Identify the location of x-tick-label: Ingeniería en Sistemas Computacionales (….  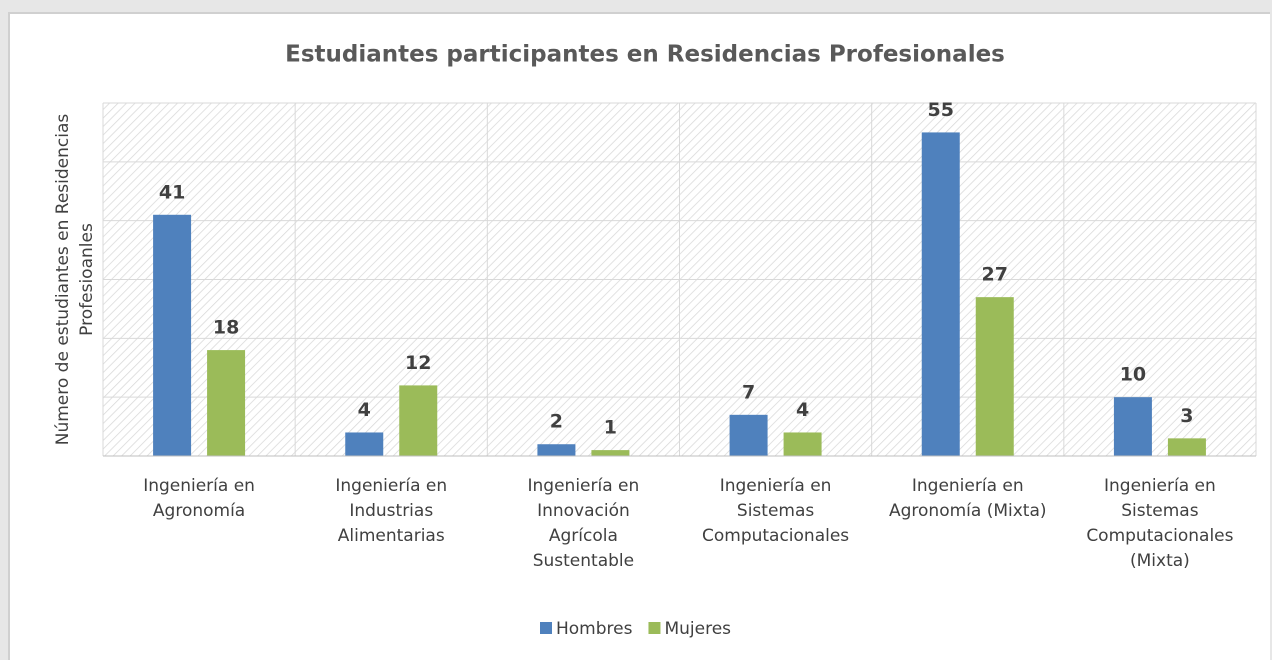
(1160, 523).